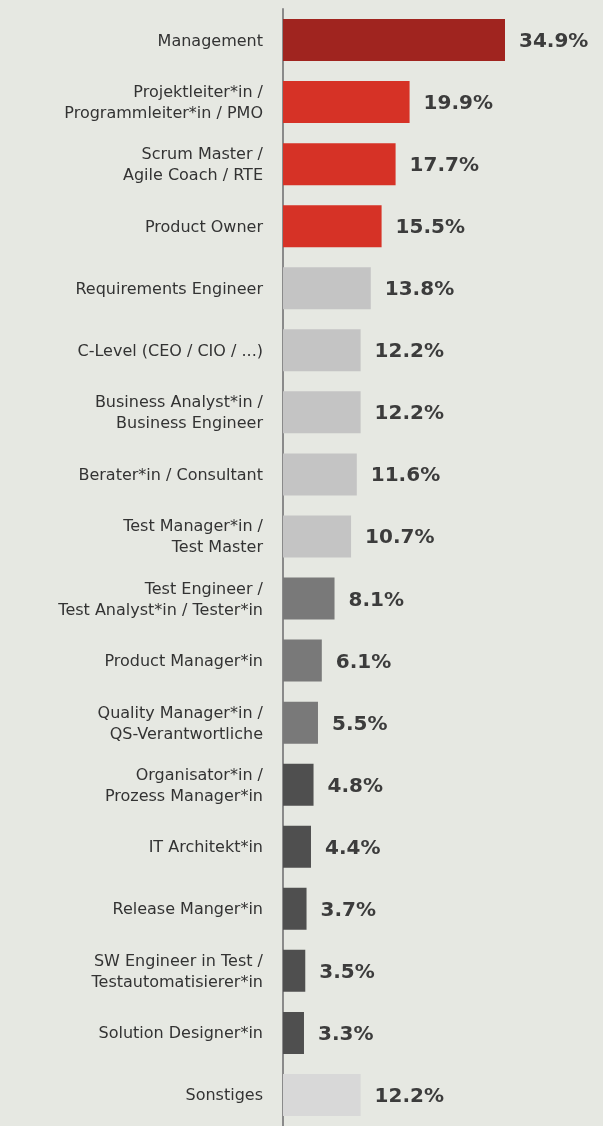 The image size is (603, 1126). What do you see at coordinates (169, 288) in the screenshot?
I see `y-tick-label: Requirements Engineer` at bounding box center [169, 288].